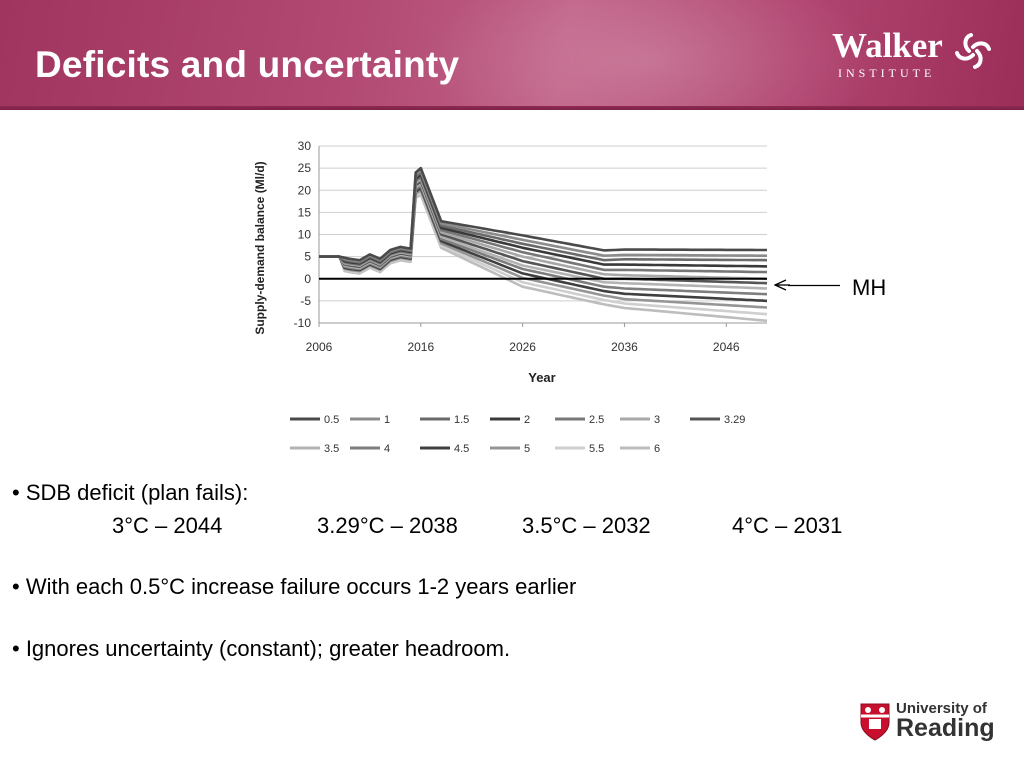 The image size is (1024, 768). I want to click on y-tick-label: 10, so click(305, 235).